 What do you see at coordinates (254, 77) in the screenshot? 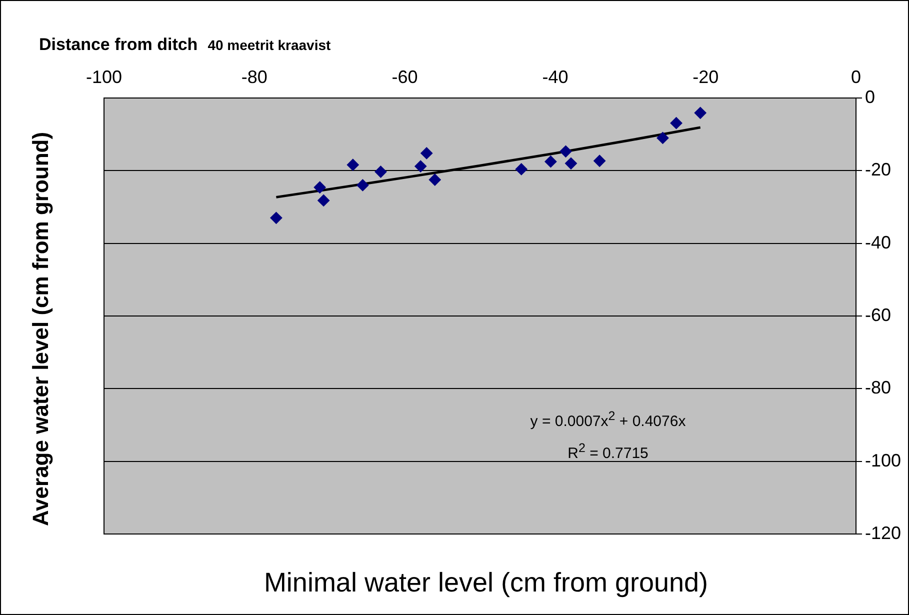
I see `x-tick-label: -80` at bounding box center [254, 77].